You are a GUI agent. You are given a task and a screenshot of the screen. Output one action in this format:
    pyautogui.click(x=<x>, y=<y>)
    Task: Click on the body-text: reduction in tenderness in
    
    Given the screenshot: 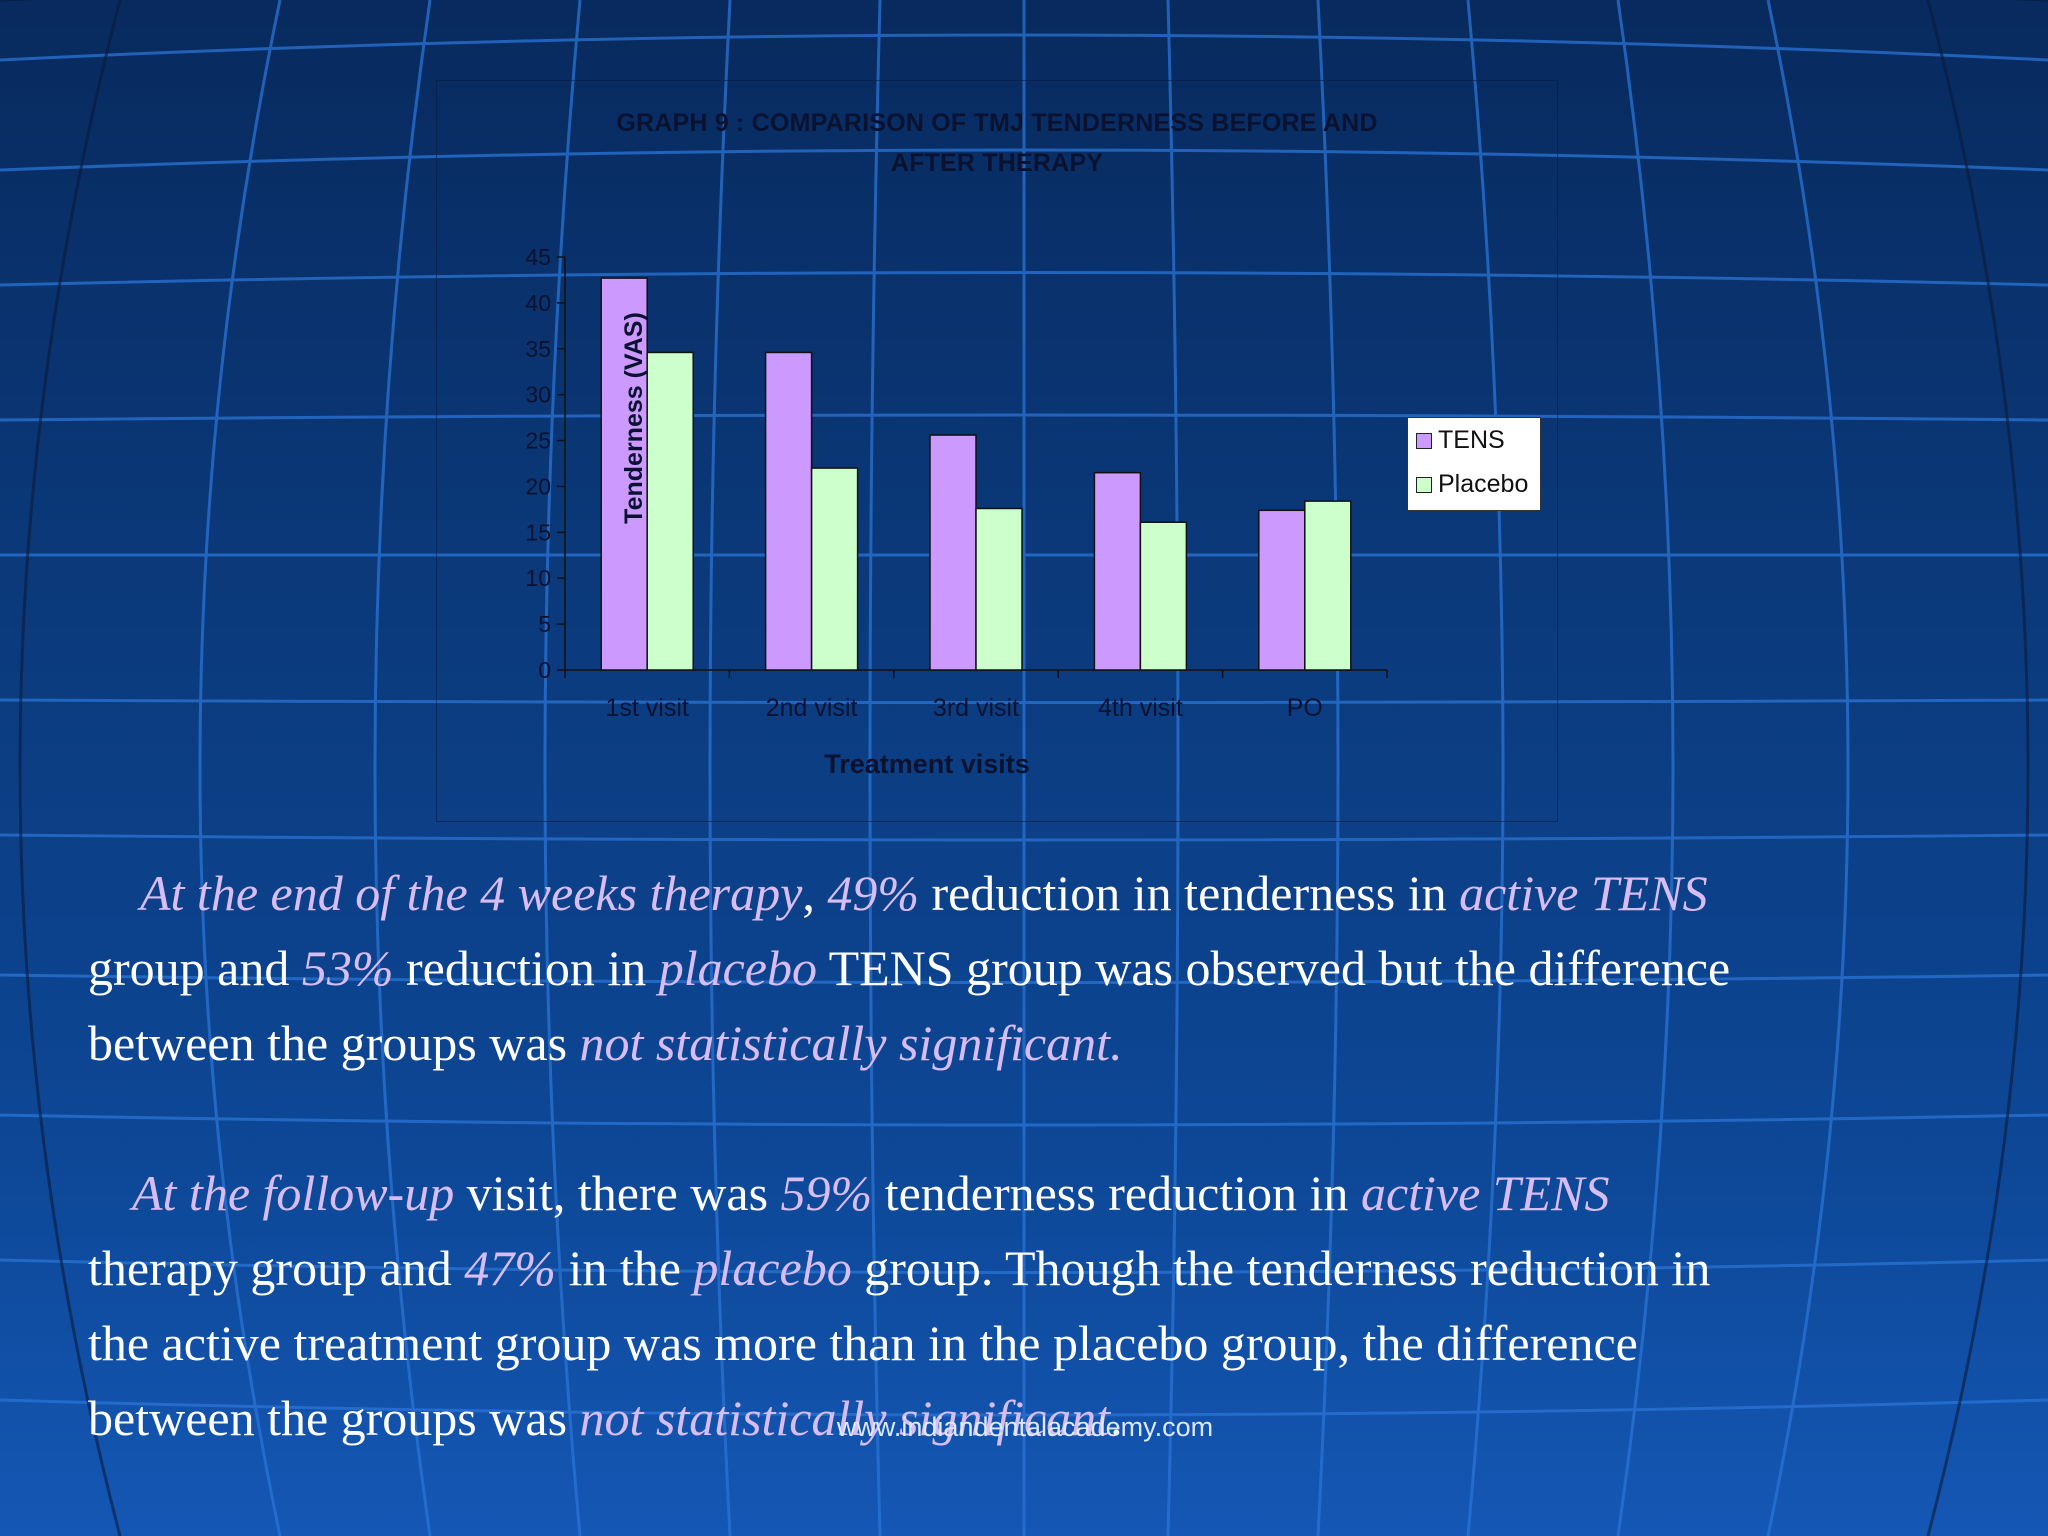 What is the action you would take?
    pyautogui.click(x=1189, y=893)
    